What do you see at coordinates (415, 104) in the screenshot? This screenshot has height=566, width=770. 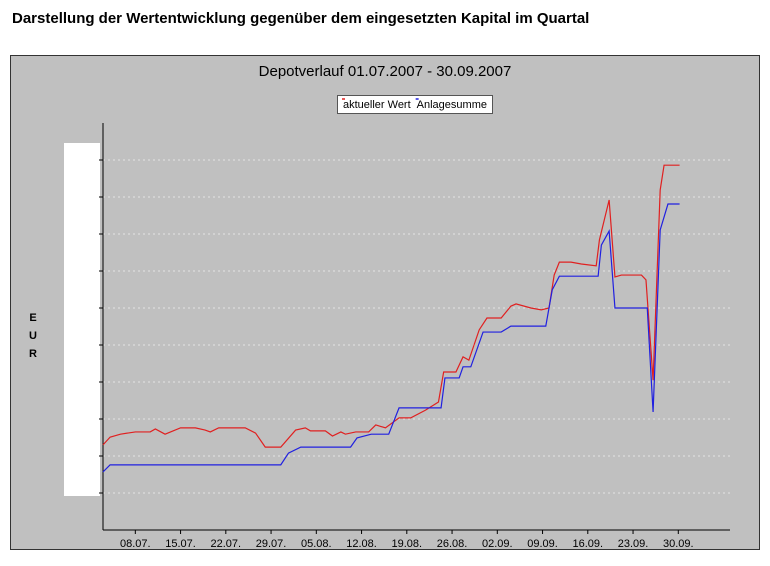 I see `legend` at bounding box center [415, 104].